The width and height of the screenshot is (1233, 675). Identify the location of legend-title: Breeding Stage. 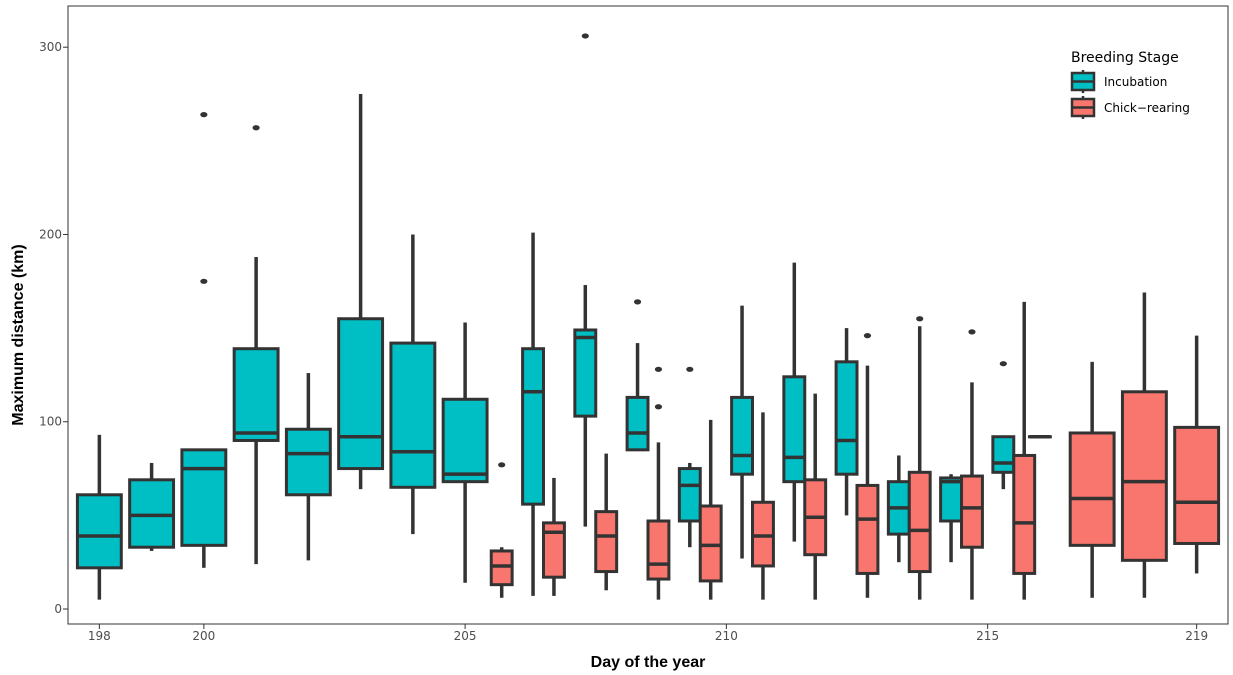
(1125, 58).